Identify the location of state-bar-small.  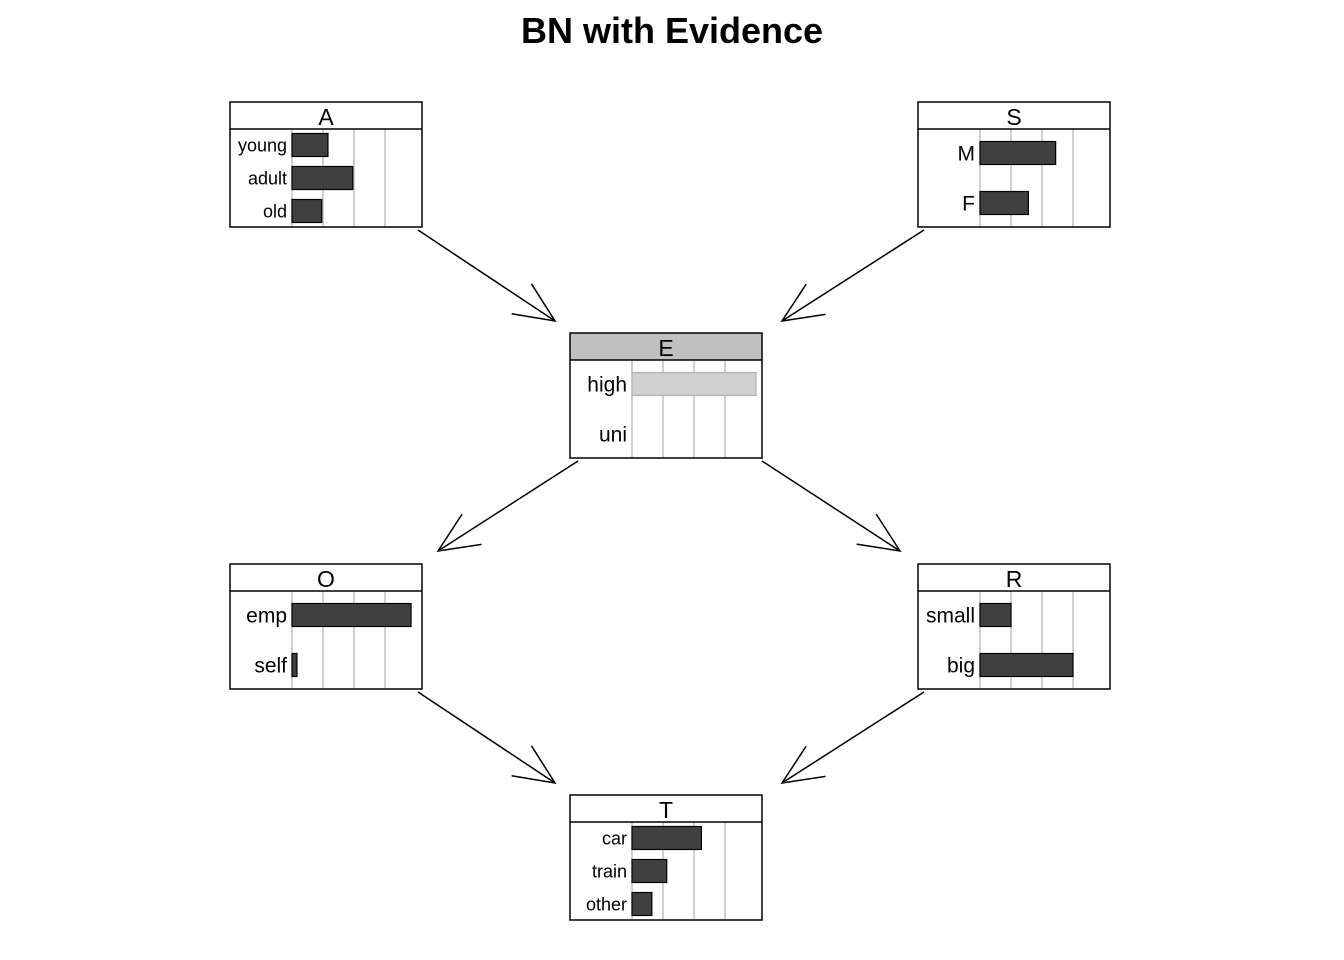
(995, 615).